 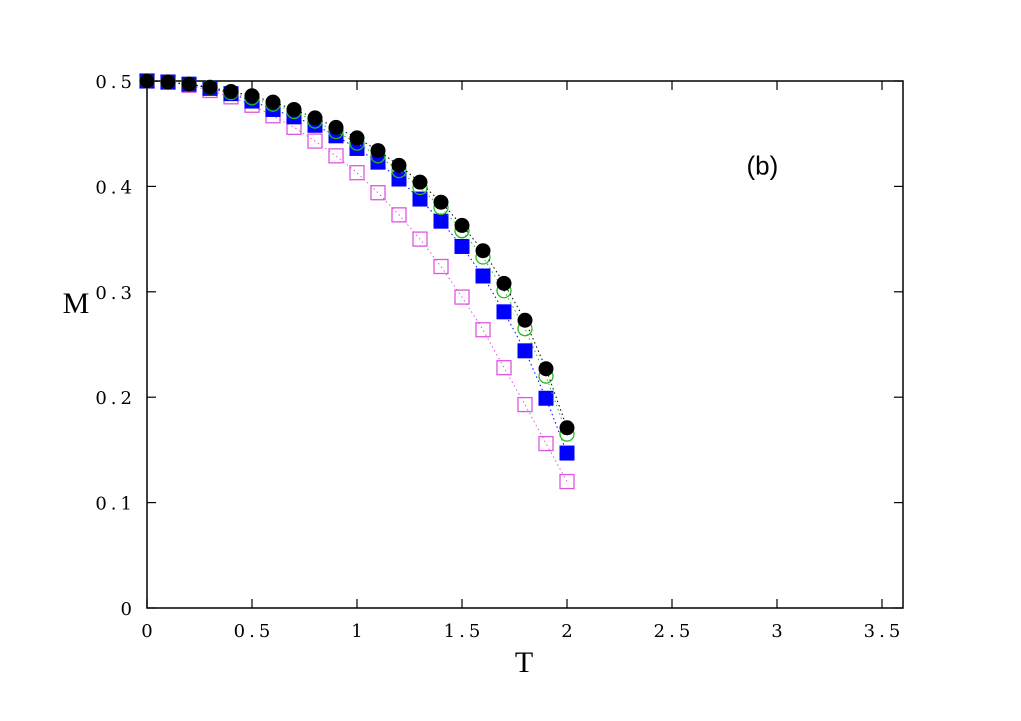 I want to click on x-tick-label: 0.5, so click(x=254, y=631).